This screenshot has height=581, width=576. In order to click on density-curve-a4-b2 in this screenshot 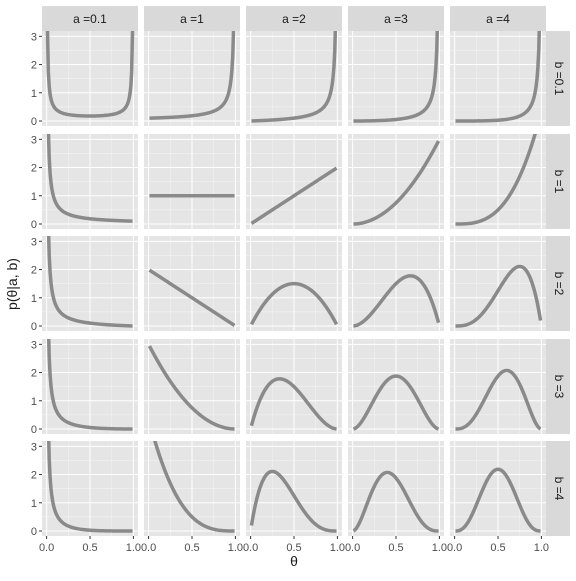, I will do `click(498, 296)`.